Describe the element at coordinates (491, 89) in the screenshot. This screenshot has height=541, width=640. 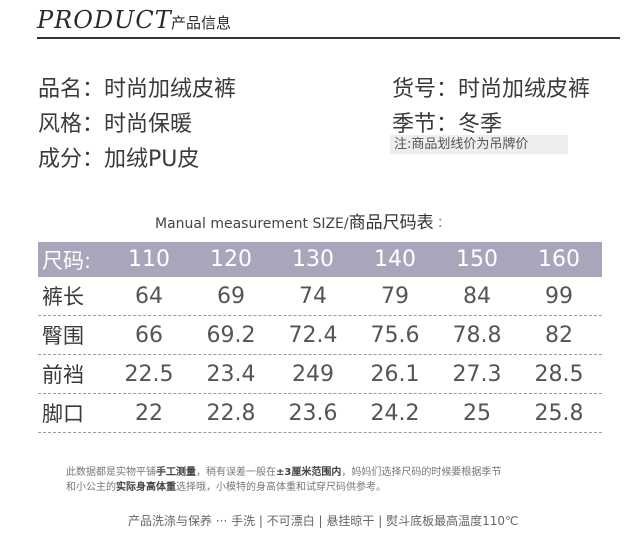
I see `info-sku: 货号：时尚加绒皮裤` at that location.